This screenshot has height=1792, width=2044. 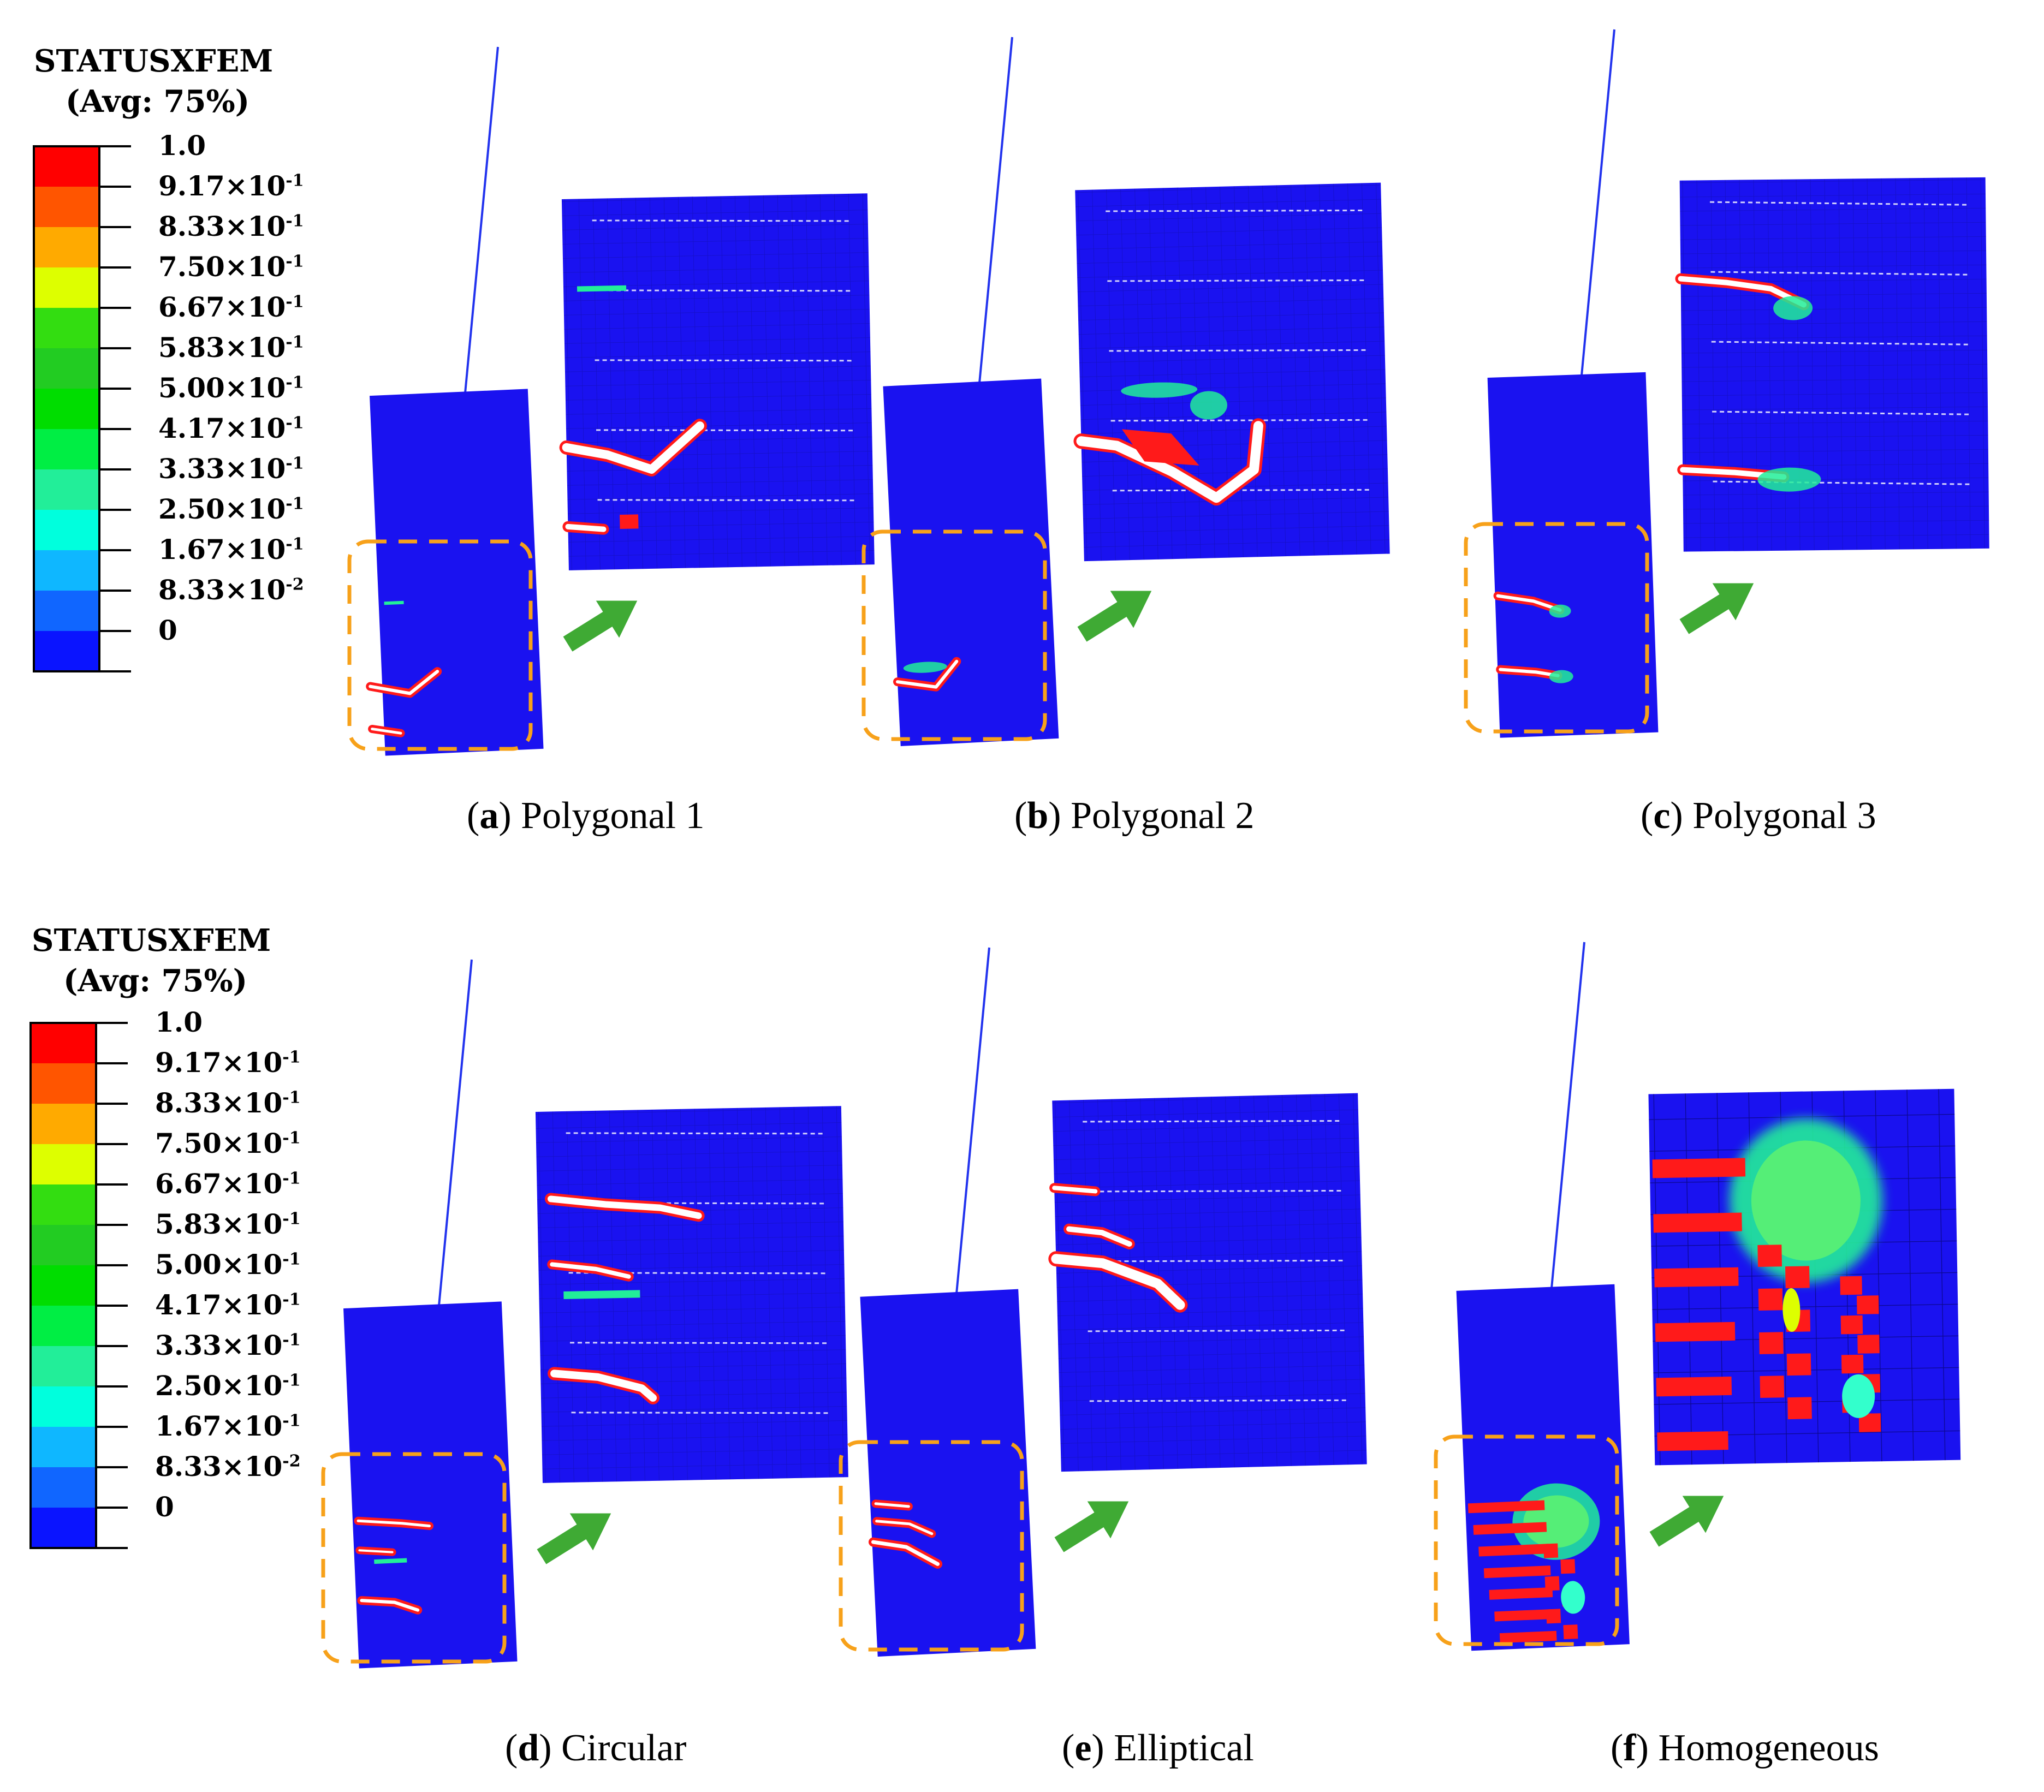 I want to click on caption-c-letter: c, so click(x=1662, y=816).